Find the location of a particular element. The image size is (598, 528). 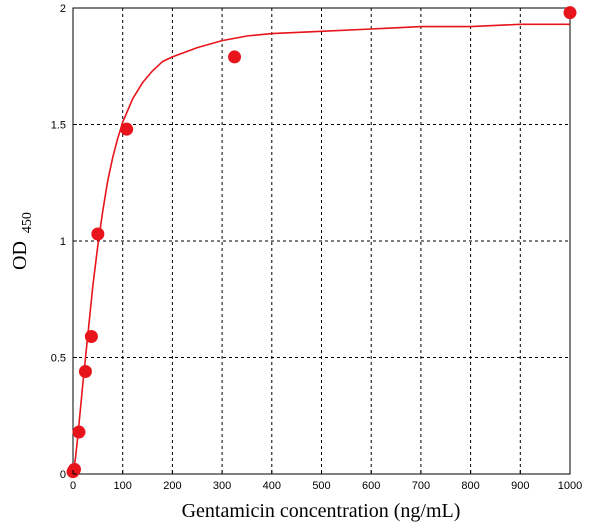

x-tick-label: 0 is located at coordinates (73, 486).